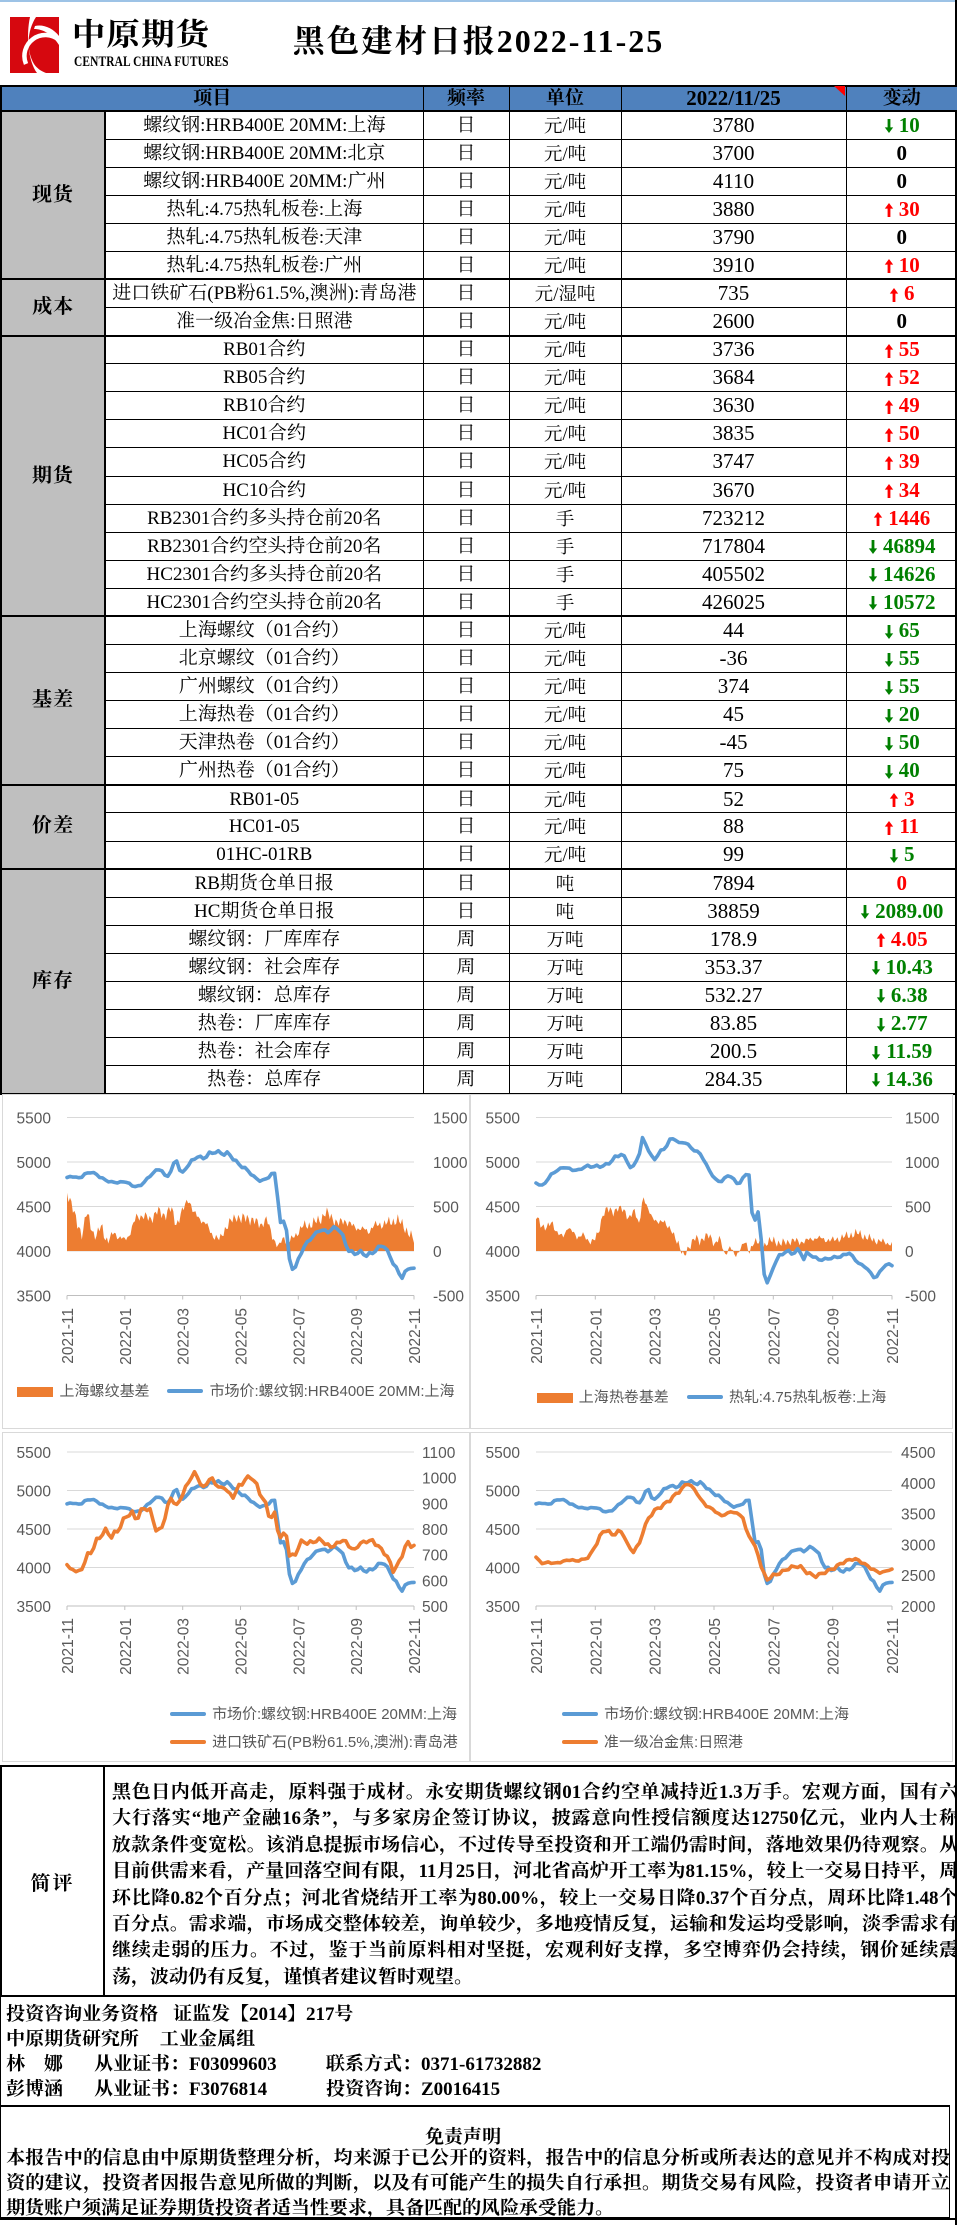 This screenshot has height=2225, width=957. Describe the element at coordinates (918, 1607) in the screenshot. I see `svg-text: 2000` at that location.